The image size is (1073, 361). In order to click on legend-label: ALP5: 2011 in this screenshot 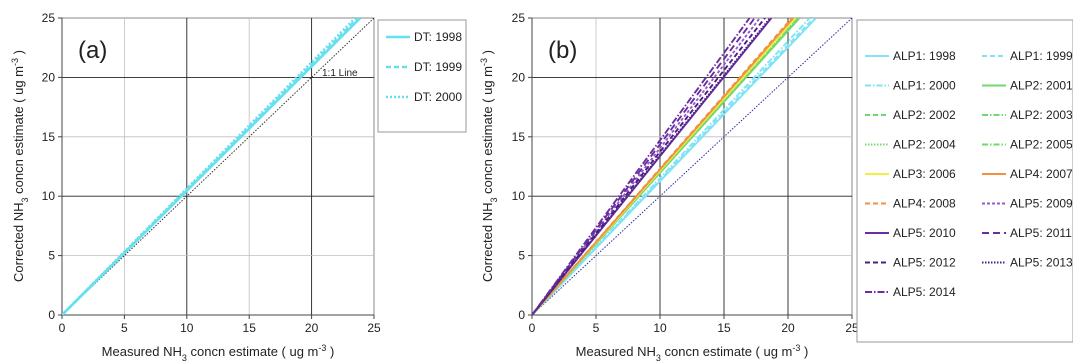, I will do `click(1041, 233)`.